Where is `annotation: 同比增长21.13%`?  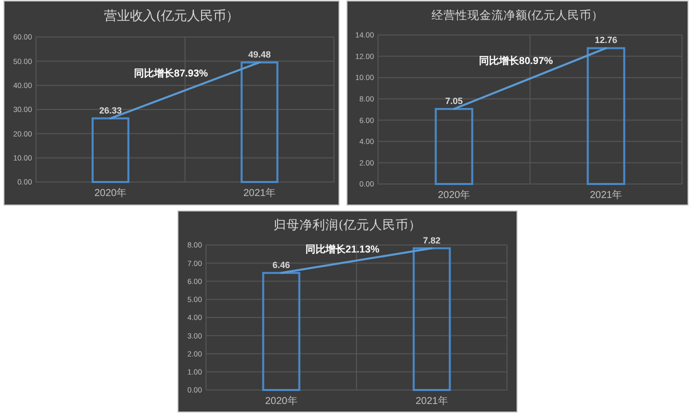 annotation: 同比增长21.13% is located at coordinates (343, 249).